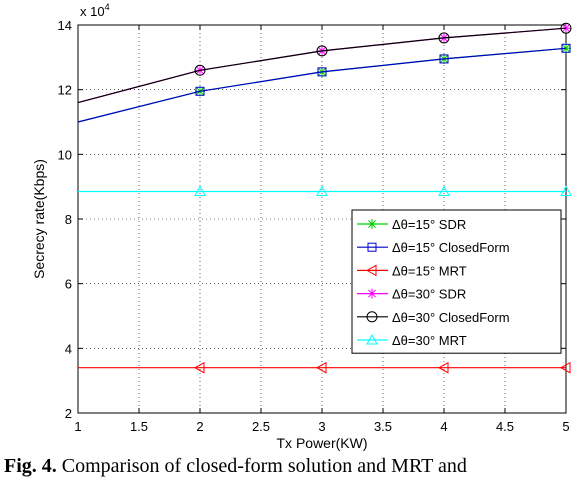  I want to click on legend-item: Δθ=30° SDR, so click(411, 294).